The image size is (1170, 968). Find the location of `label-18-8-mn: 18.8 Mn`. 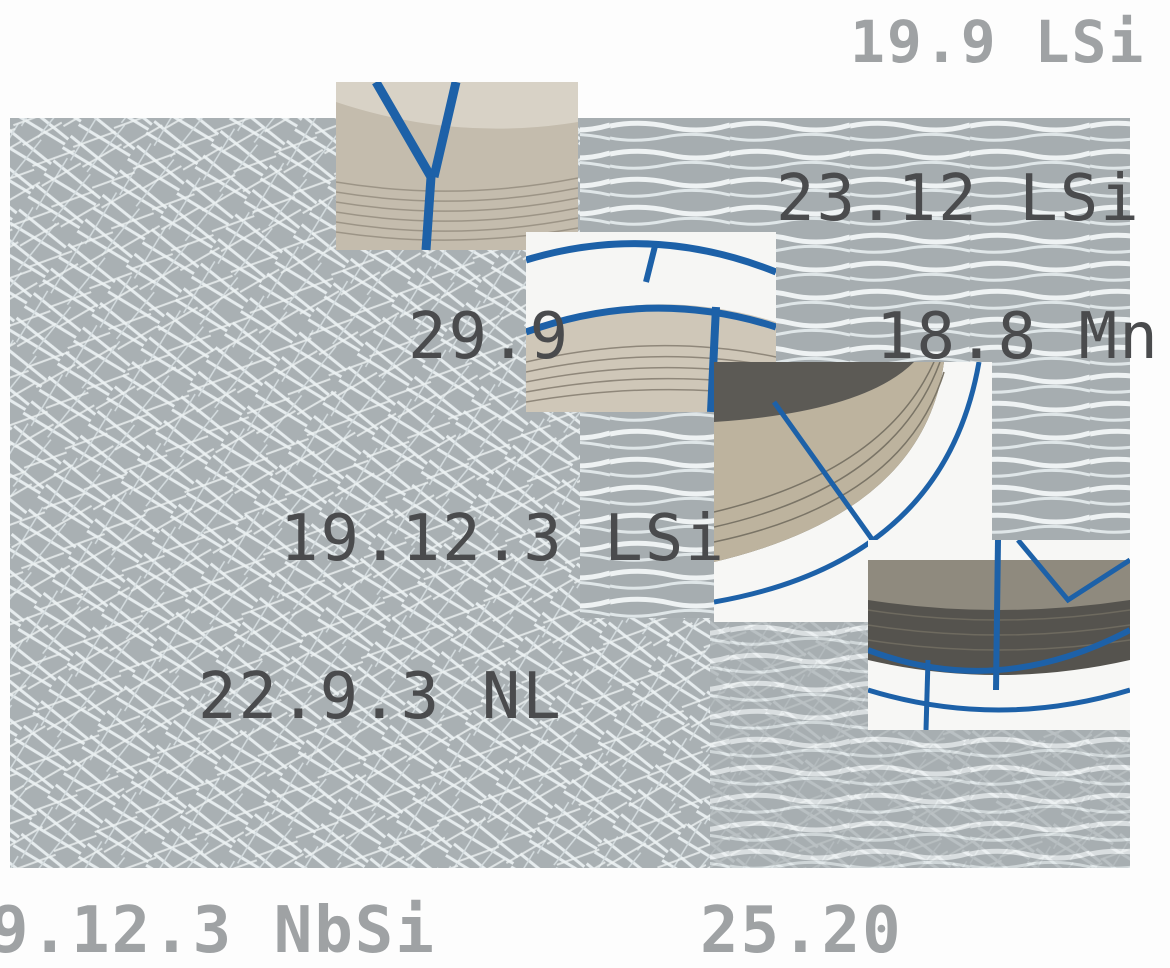

label-18-8-mn: 18.8 Mn is located at coordinates (1018, 337).